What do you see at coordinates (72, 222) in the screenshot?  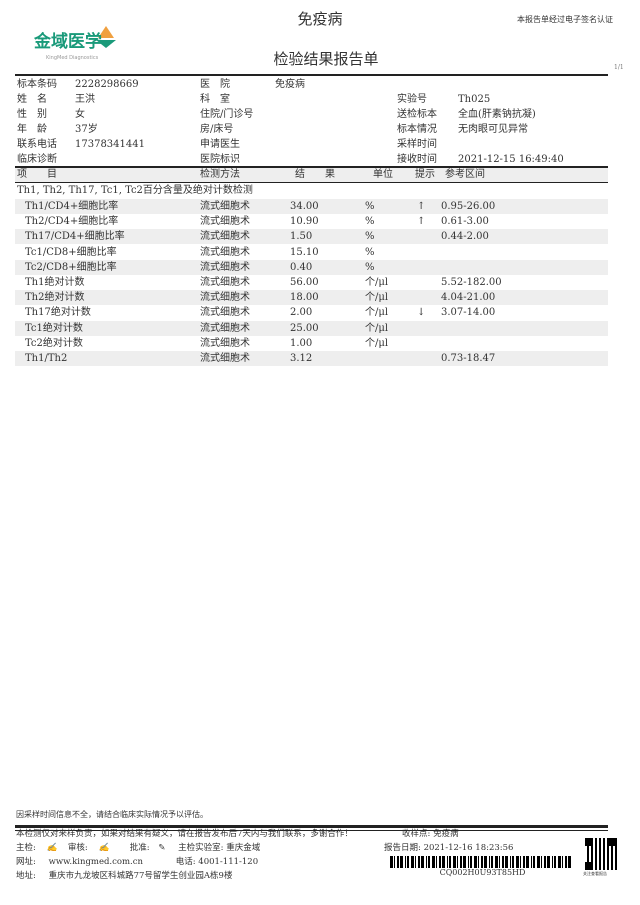 I see `cell-item: Th2/CD4+细胞比率` at bounding box center [72, 222].